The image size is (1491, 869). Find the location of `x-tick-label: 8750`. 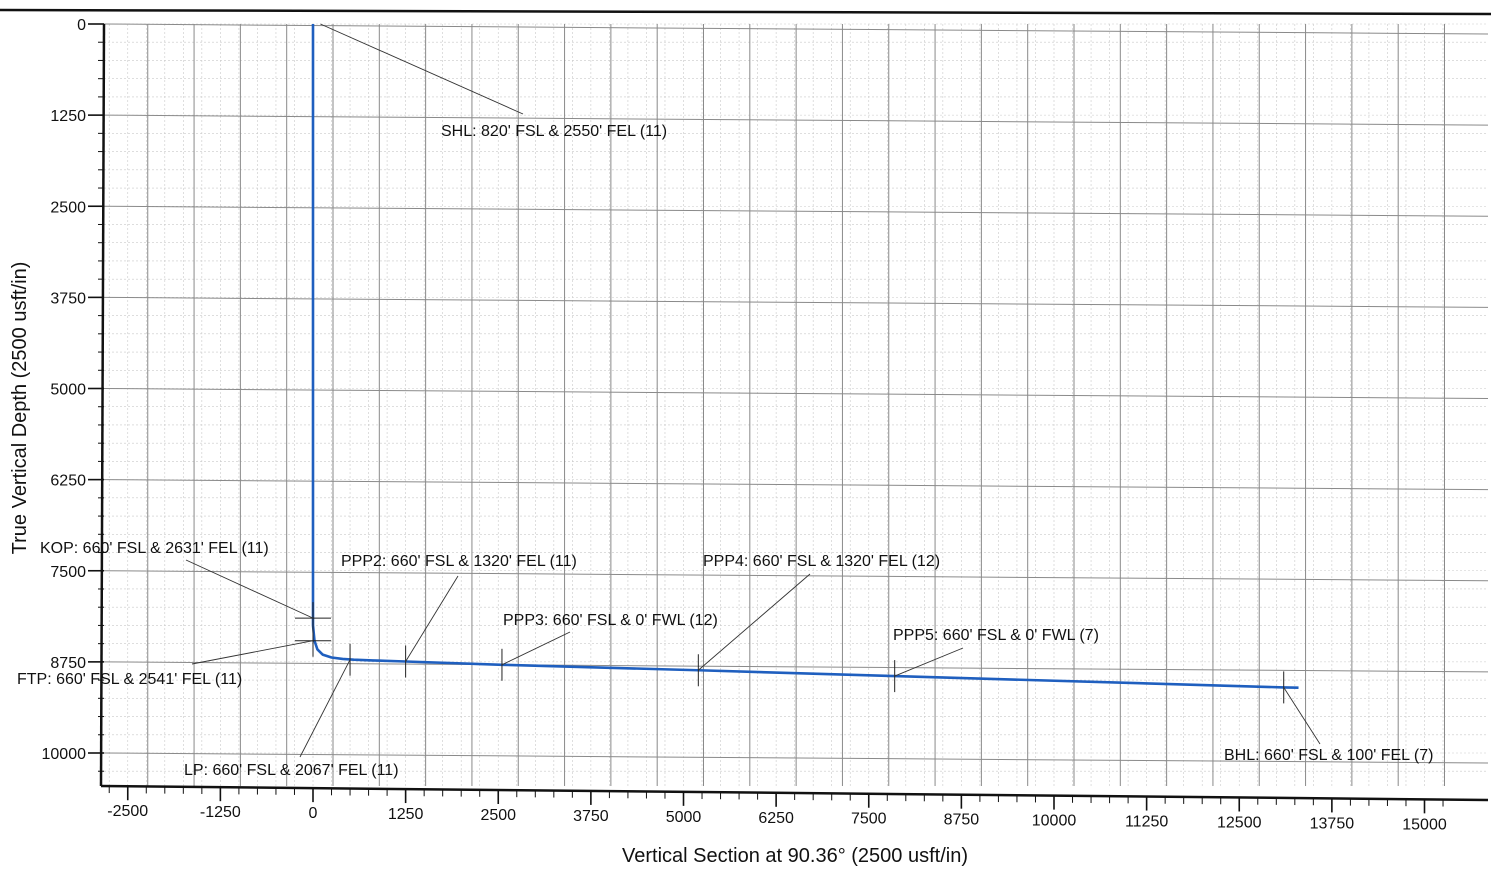

x-tick-label: 8750 is located at coordinates (962, 820).